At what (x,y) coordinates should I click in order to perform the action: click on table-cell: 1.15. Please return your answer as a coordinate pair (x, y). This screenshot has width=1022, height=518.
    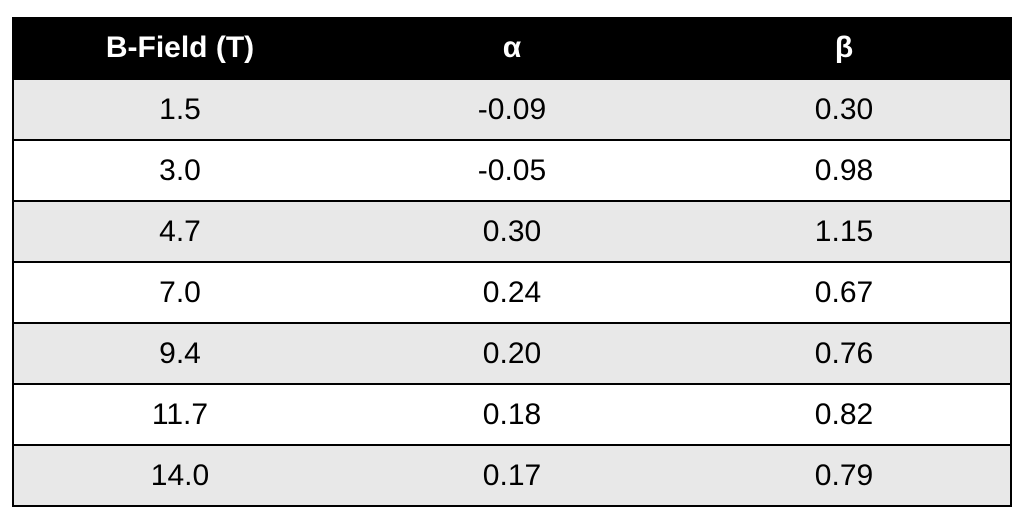
    Looking at the image, I should click on (844, 231).